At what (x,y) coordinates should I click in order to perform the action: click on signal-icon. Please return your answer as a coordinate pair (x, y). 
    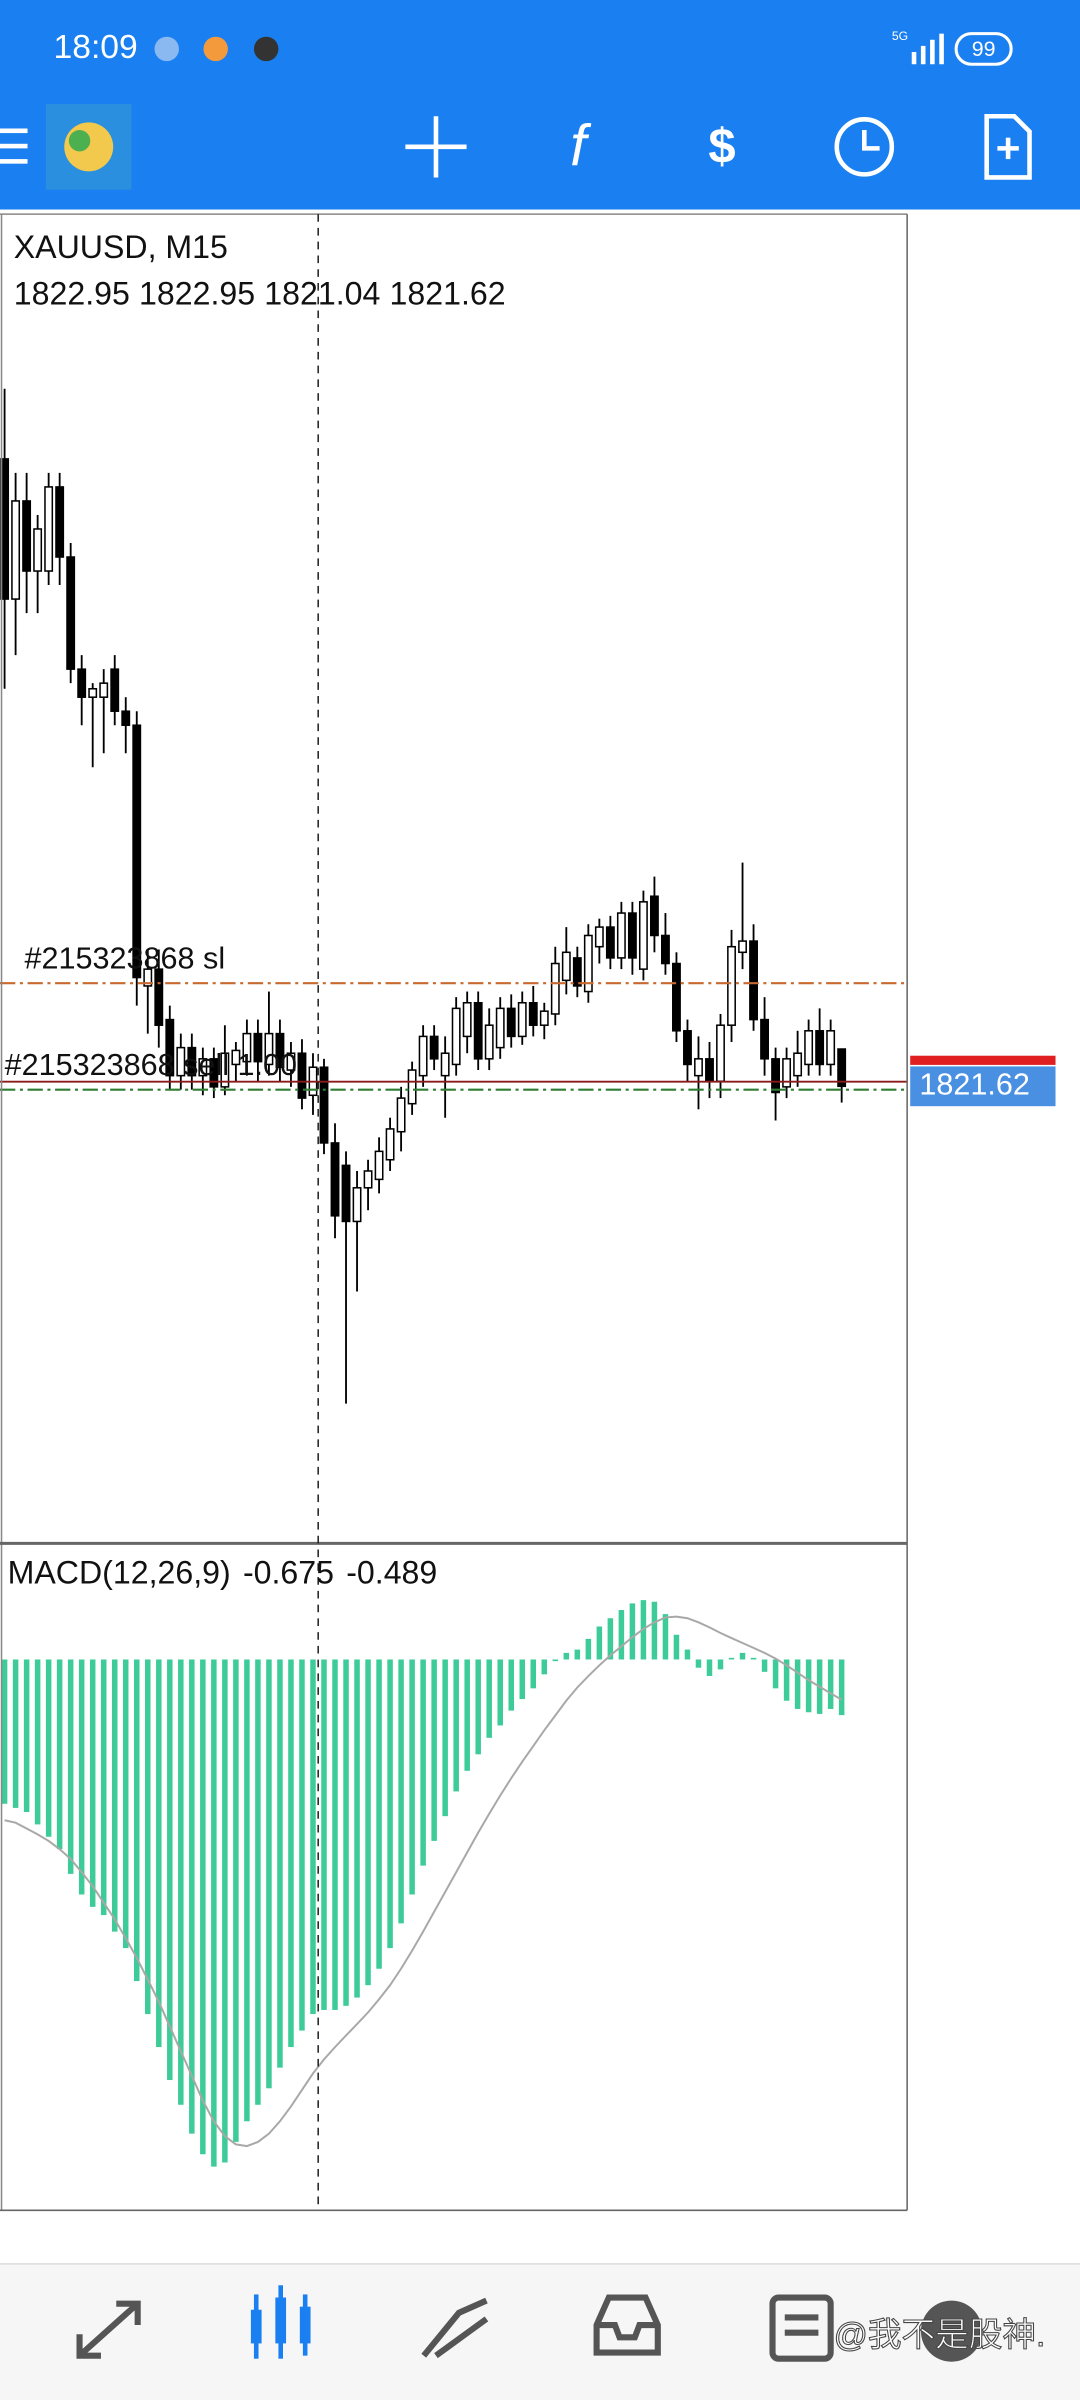
    Looking at the image, I should click on (927, 49).